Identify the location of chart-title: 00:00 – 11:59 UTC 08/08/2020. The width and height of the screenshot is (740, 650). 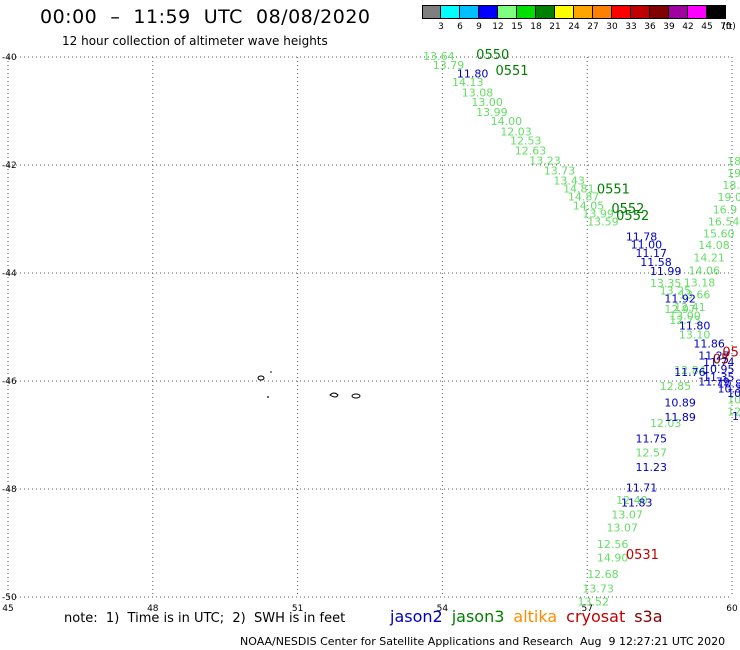
(205, 17).